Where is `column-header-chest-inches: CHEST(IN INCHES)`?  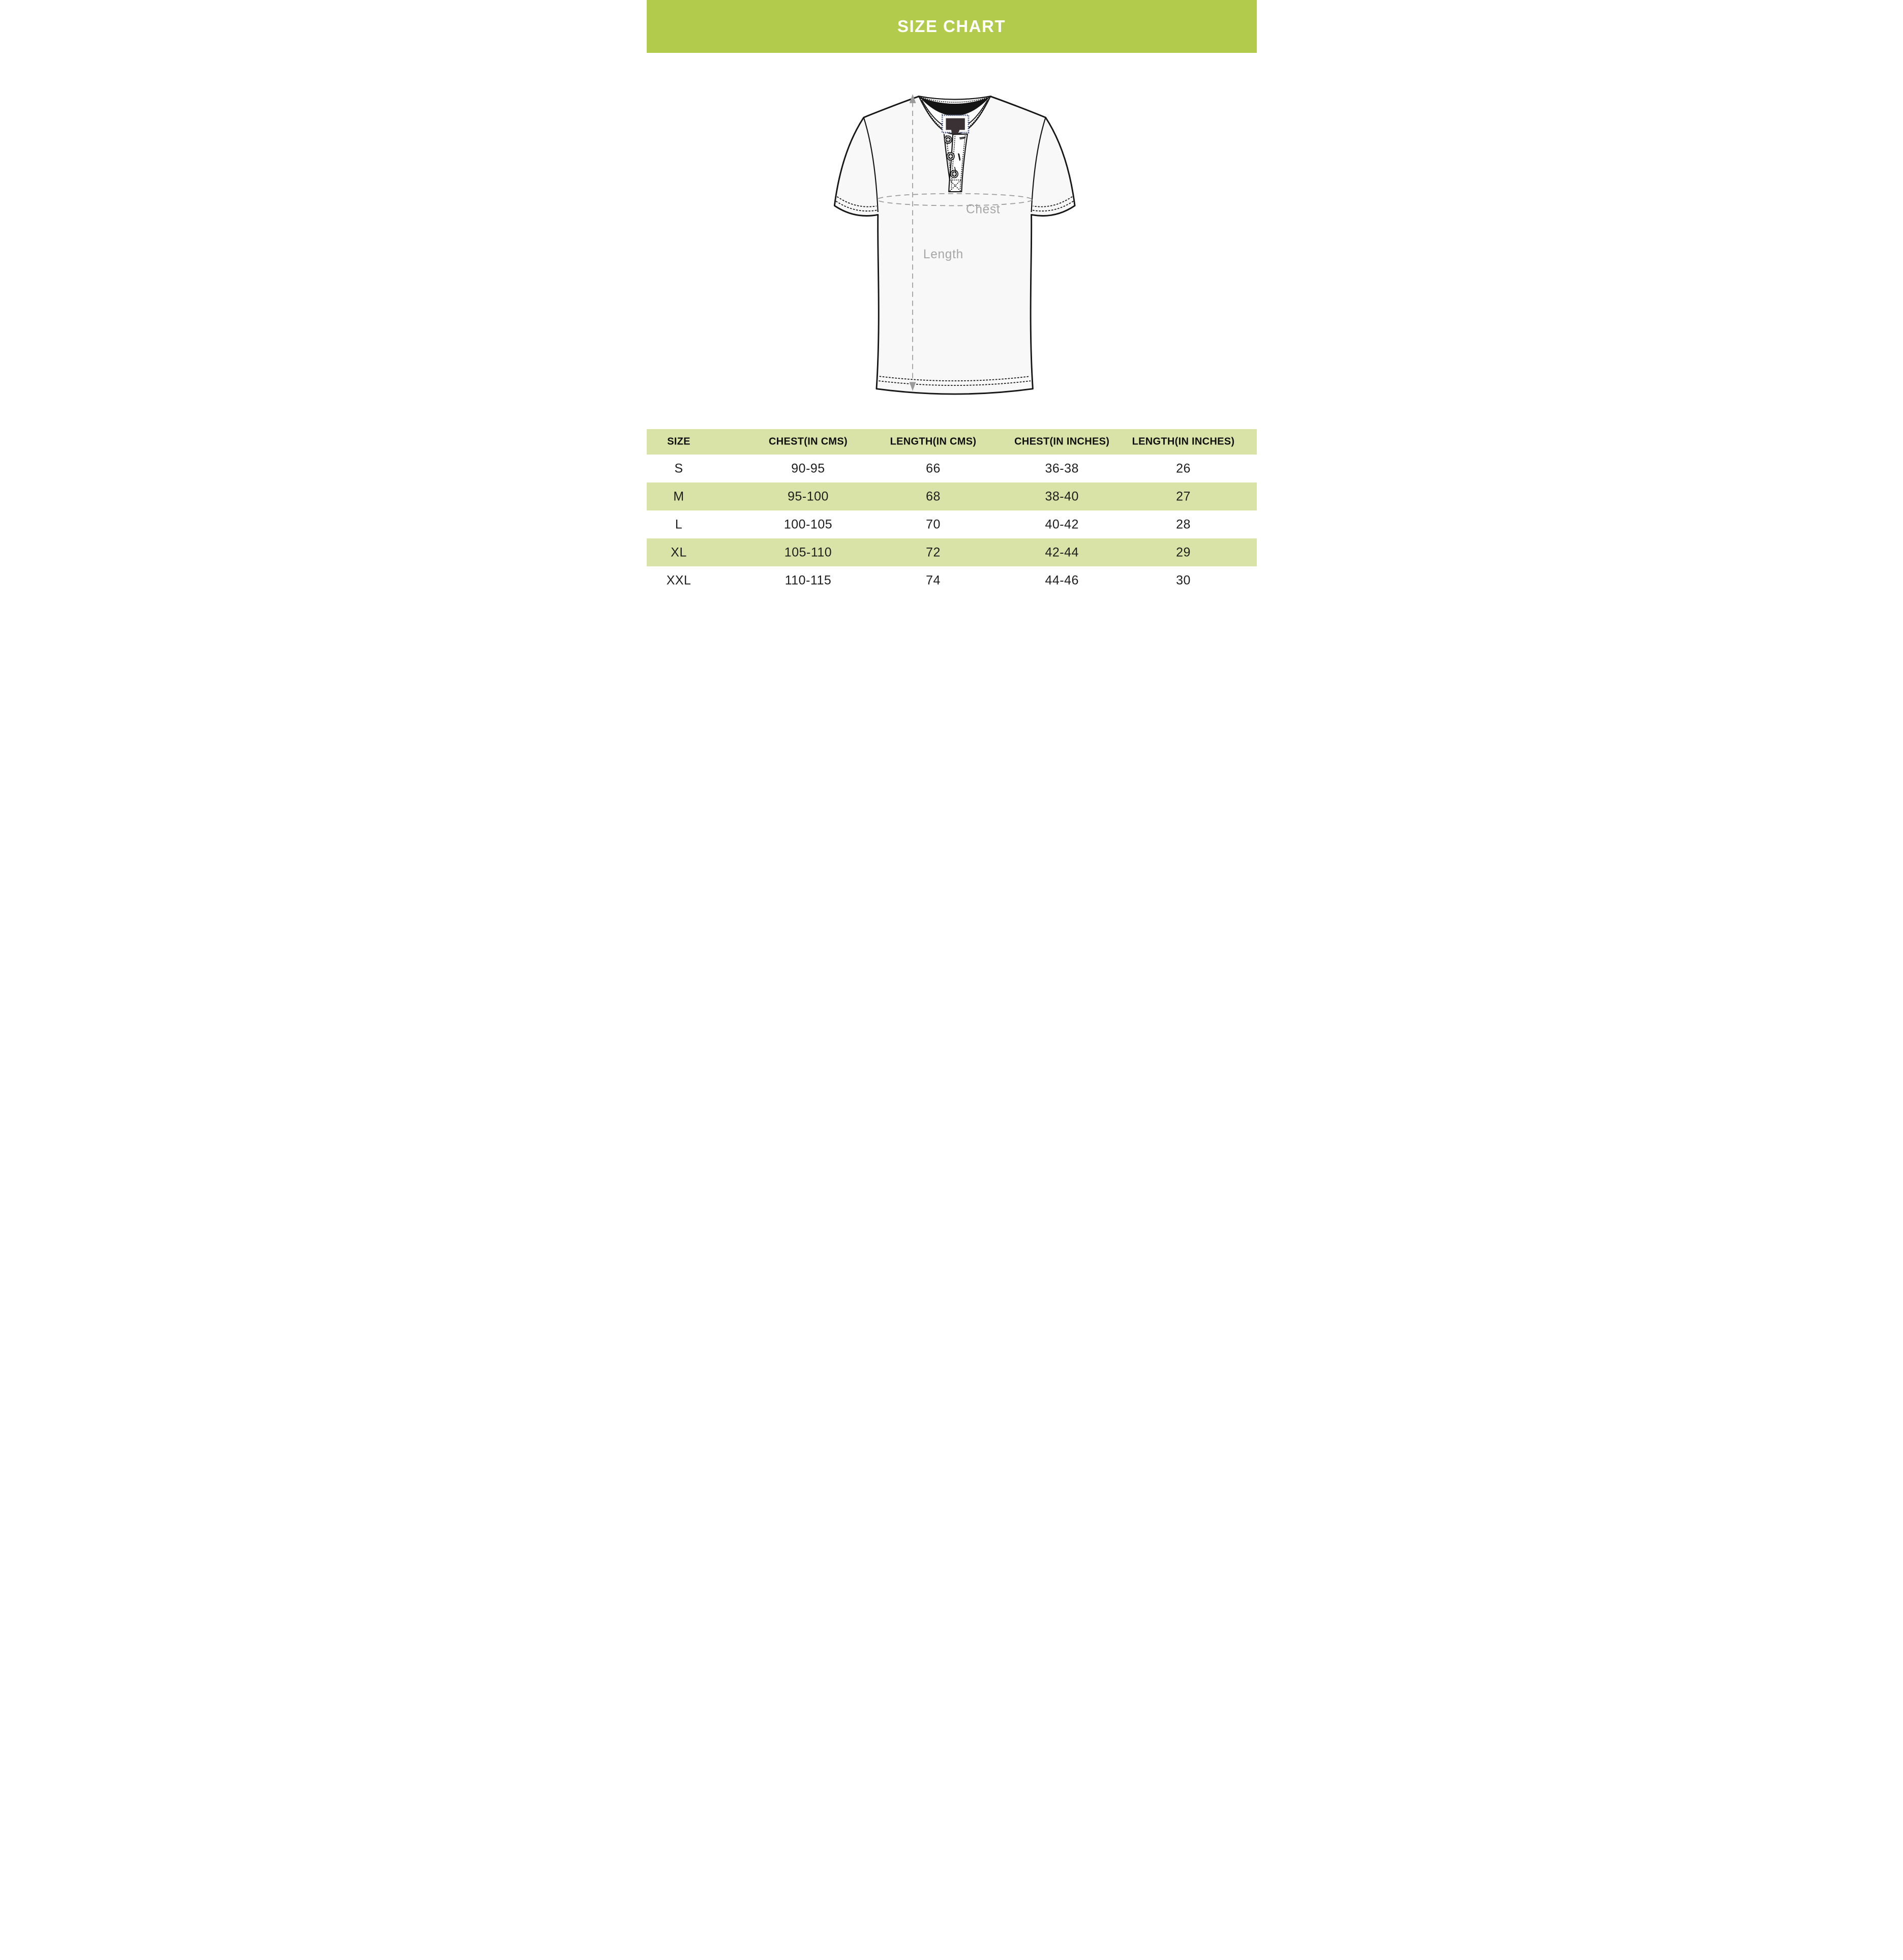 column-header-chest-inches: CHEST(IN INCHES) is located at coordinates (1062, 441).